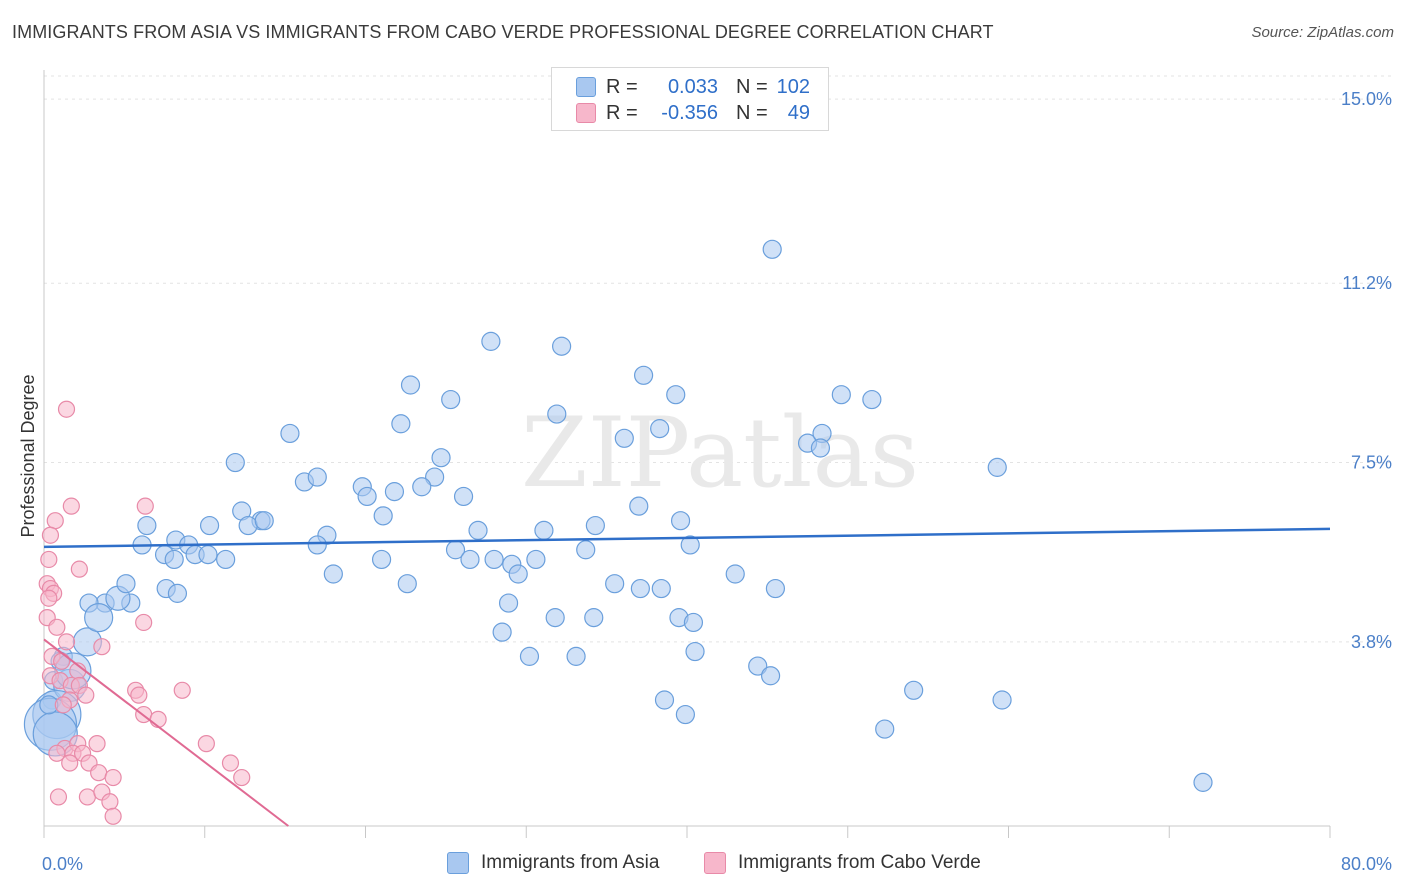 The image size is (1406, 892). I want to click on legend-swatch-cabo-verde, so click(586, 113).